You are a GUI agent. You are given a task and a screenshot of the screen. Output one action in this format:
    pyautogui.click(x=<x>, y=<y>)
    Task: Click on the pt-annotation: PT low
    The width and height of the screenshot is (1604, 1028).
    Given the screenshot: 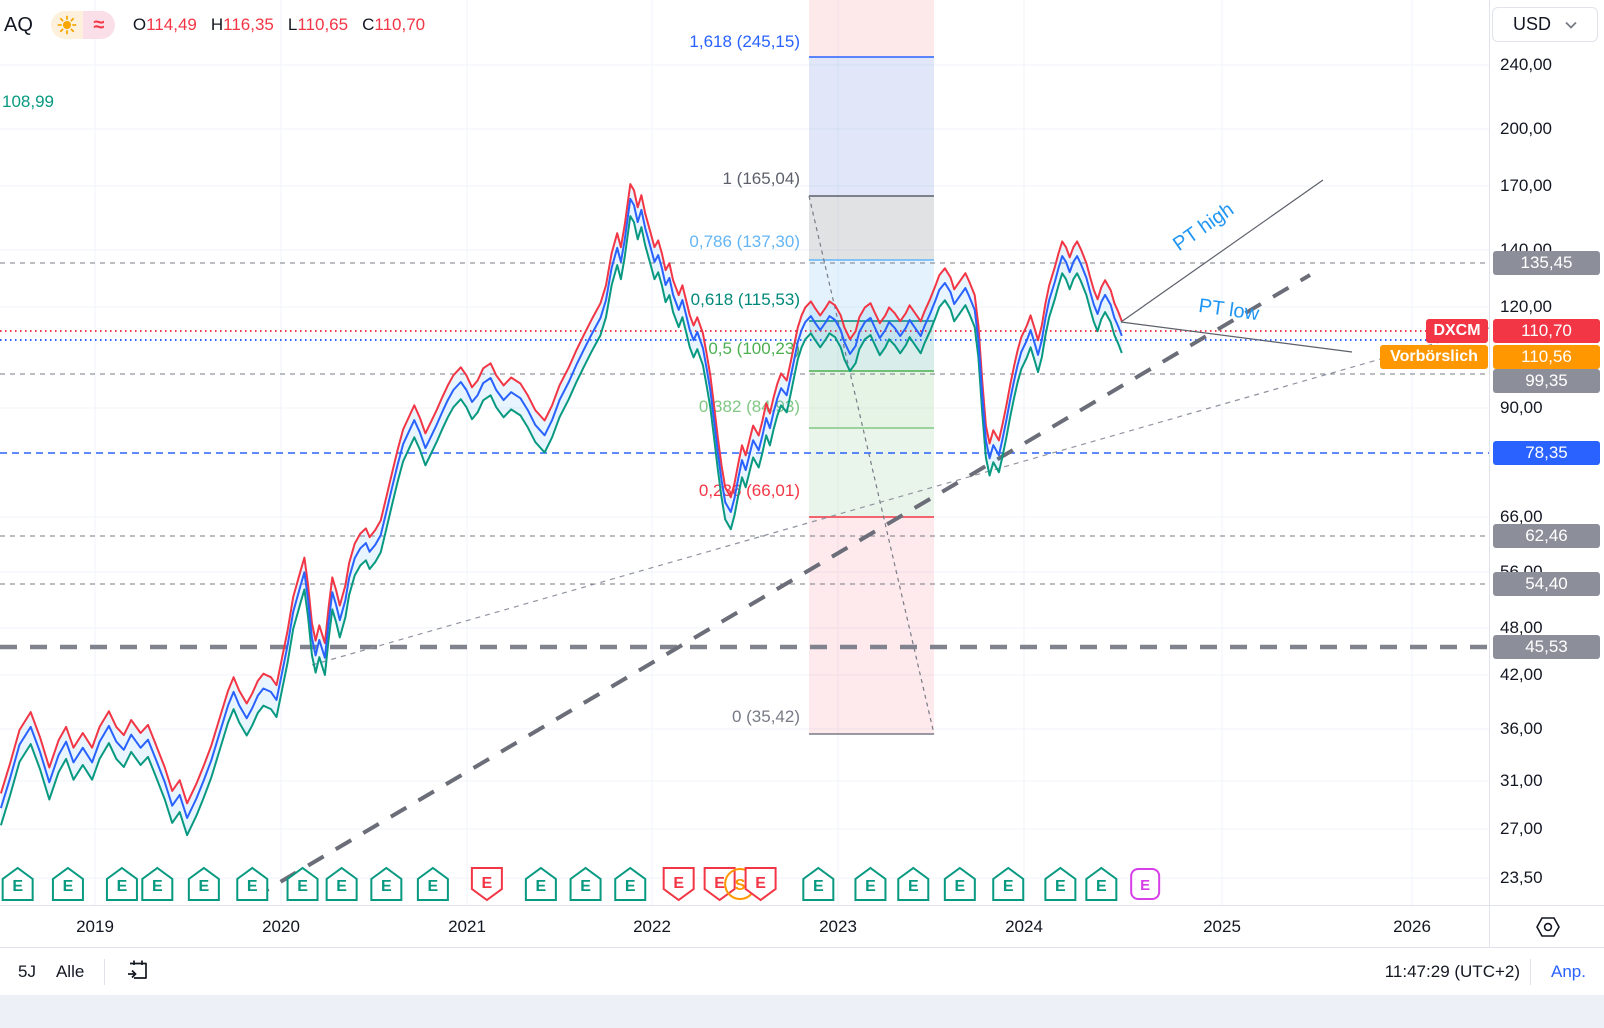 What is the action you would take?
    pyautogui.click(x=1229, y=310)
    